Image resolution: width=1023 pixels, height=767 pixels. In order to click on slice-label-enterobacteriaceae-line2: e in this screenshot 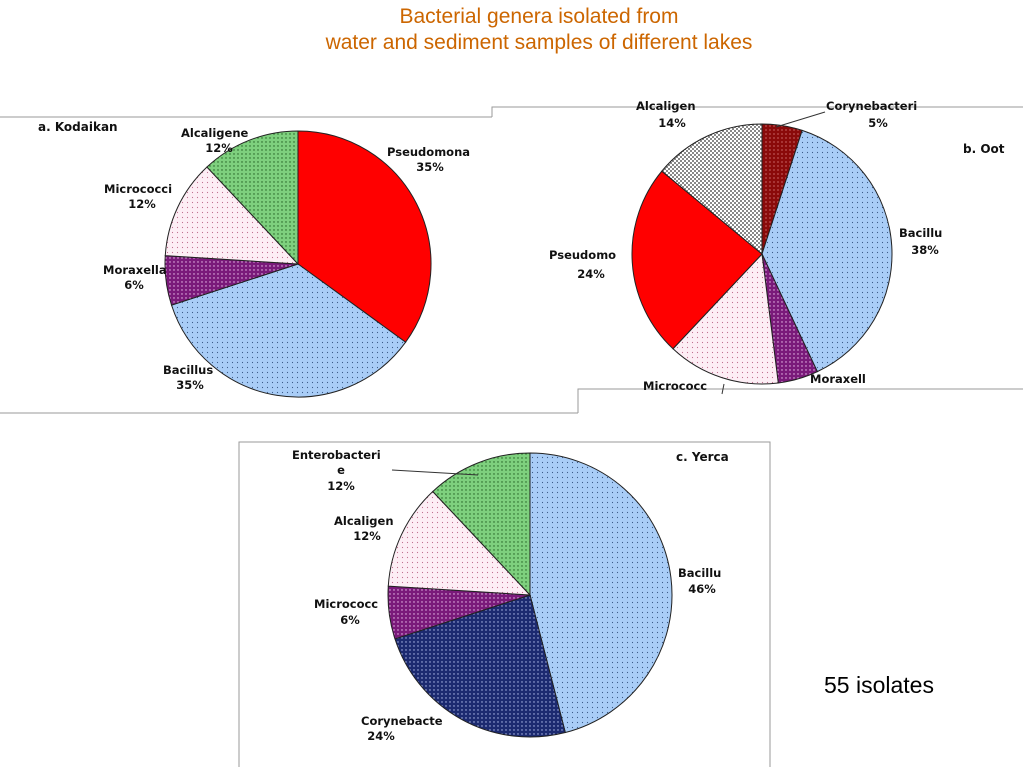, I will do `click(341, 470)`.